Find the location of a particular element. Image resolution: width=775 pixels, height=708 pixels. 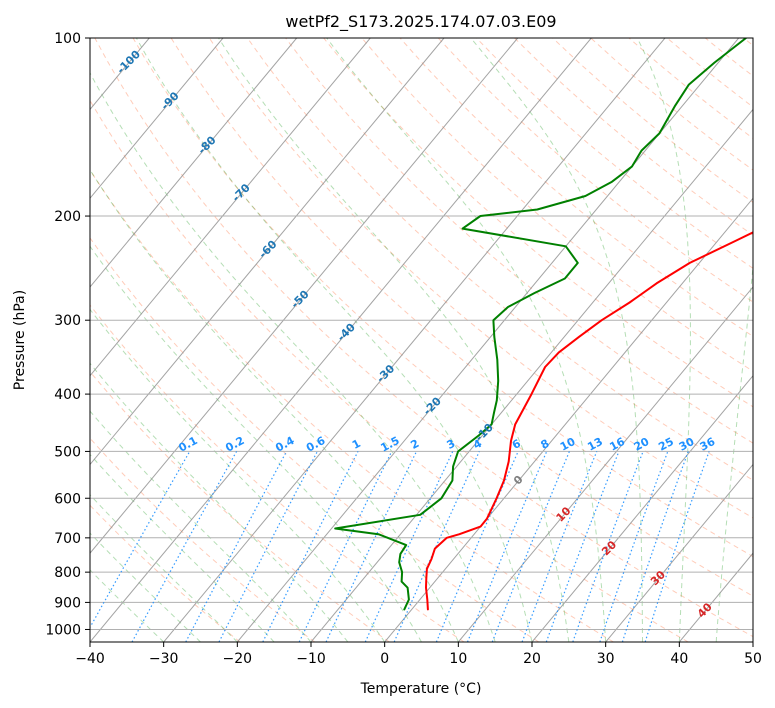

x-tick-label: 20 is located at coordinates (532, 659).